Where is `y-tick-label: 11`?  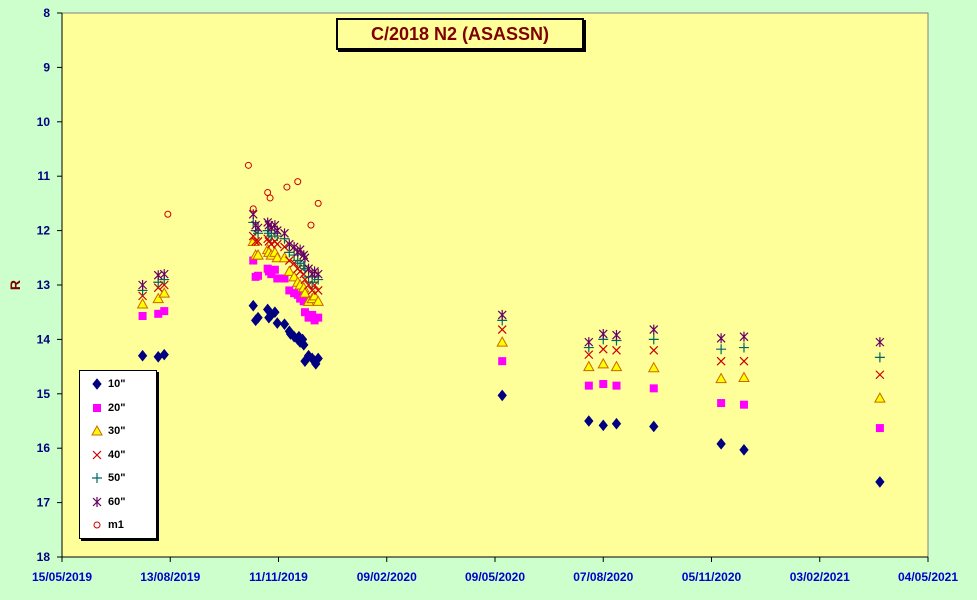
y-tick-label: 11 is located at coordinates (43, 176).